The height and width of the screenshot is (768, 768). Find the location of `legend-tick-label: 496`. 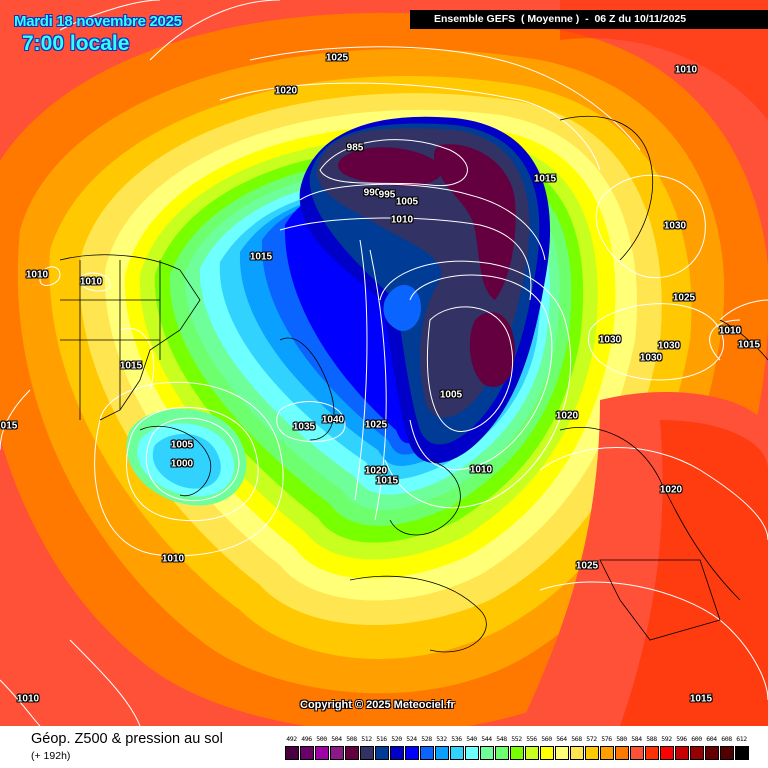

legend-tick-label: 496 is located at coordinates (306, 739).